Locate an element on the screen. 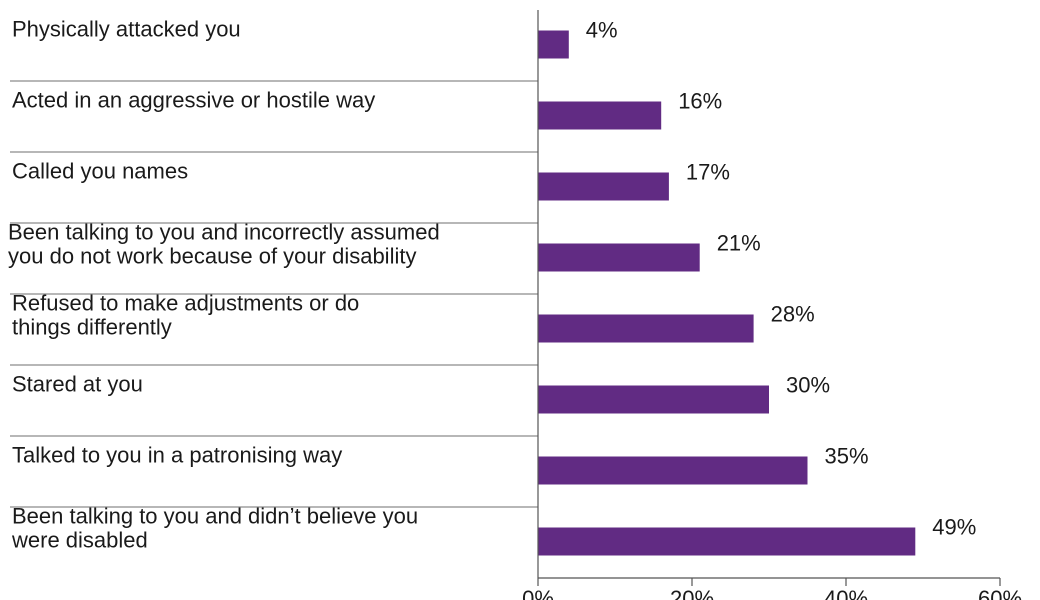  value-label: 49% is located at coordinates (954, 527).